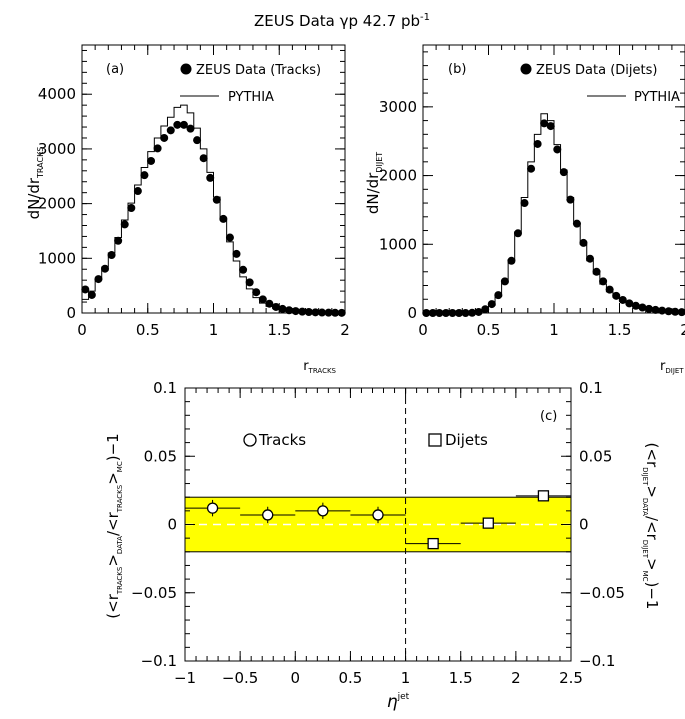  What do you see at coordinates (584, 525) in the screenshot?
I see `y-tick-label-right: 0` at bounding box center [584, 525].